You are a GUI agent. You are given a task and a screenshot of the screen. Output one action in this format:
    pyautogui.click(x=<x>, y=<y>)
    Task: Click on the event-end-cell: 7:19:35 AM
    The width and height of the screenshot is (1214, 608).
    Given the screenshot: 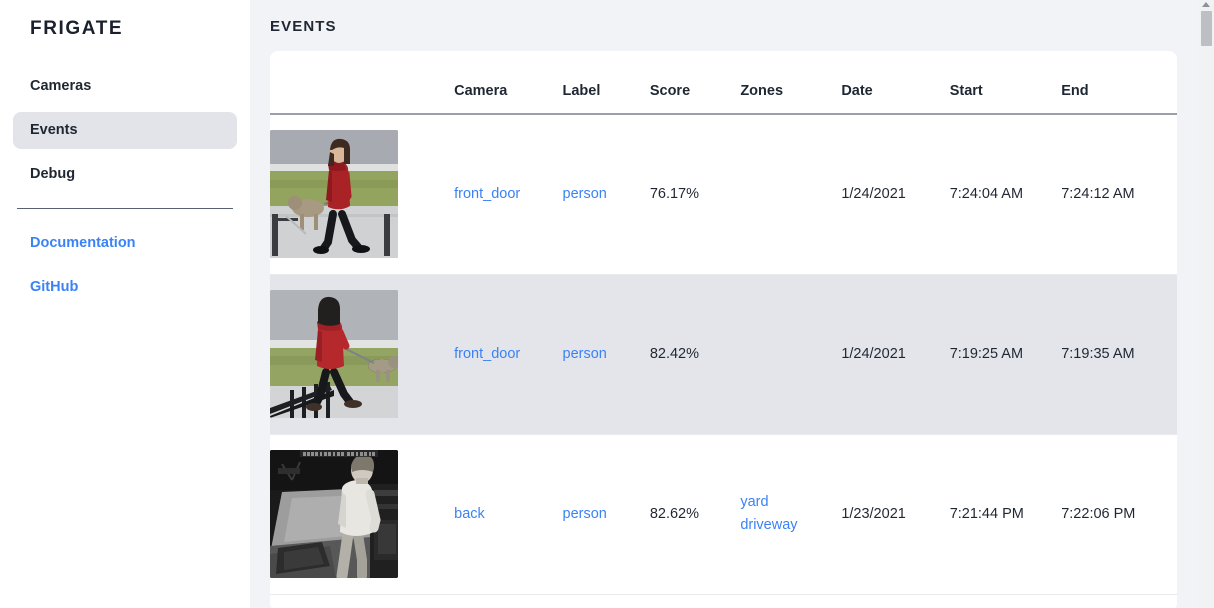 What is the action you would take?
    pyautogui.click(x=1119, y=354)
    